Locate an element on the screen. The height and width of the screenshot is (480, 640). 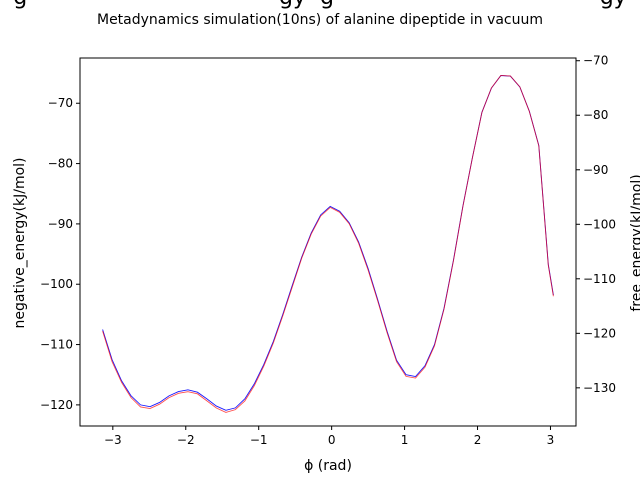
x-axis-label: ϕ (rad) is located at coordinates (328, 466).